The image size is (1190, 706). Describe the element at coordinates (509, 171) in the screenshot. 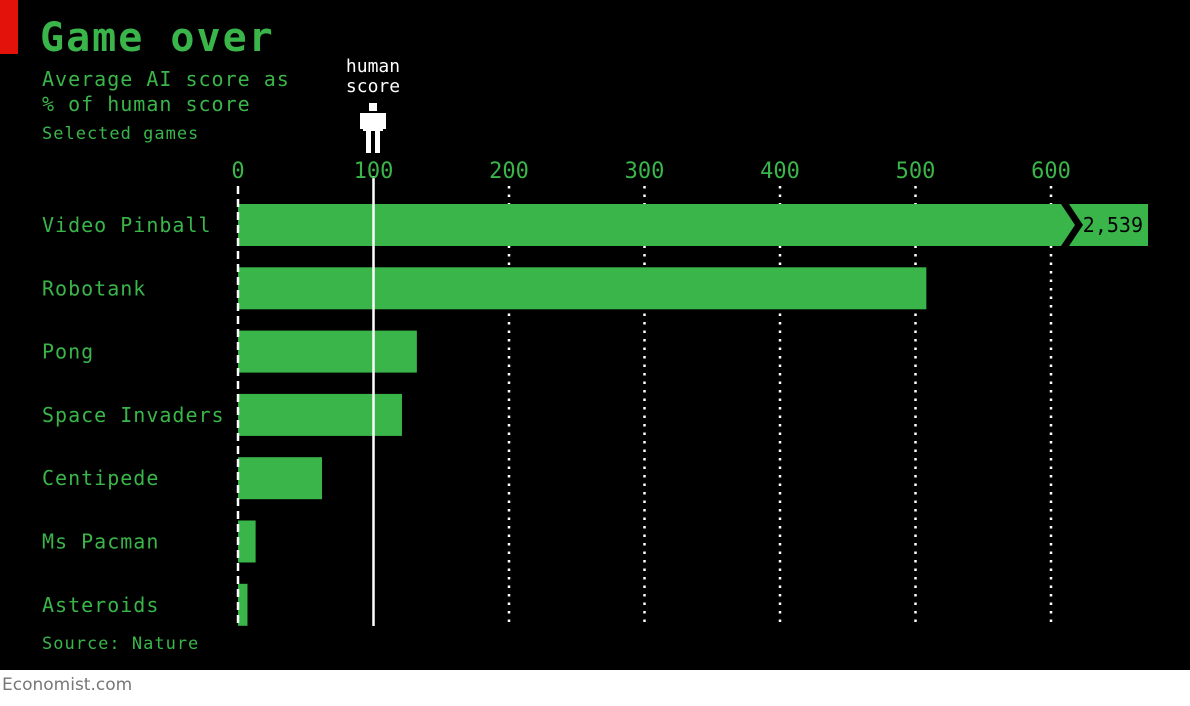

I see `x-tick-label: 200` at that location.